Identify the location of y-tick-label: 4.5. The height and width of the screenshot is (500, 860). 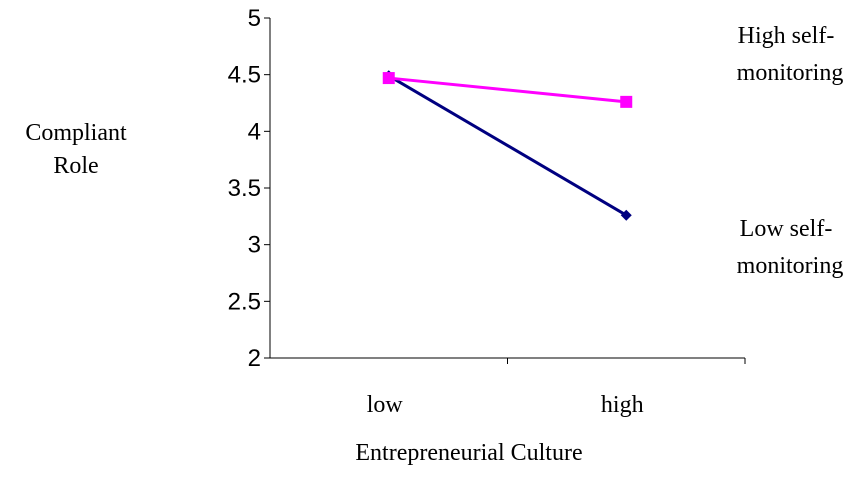
(244, 75).